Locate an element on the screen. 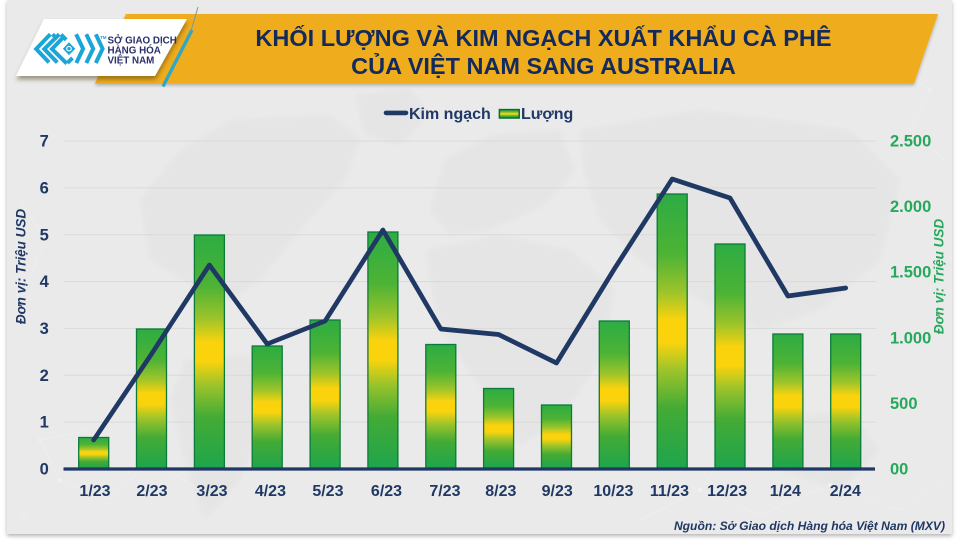 Image resolution: width=960 pixels, height=540 pixels. svg-text: 2.000 is located at coordinates (910, 207).